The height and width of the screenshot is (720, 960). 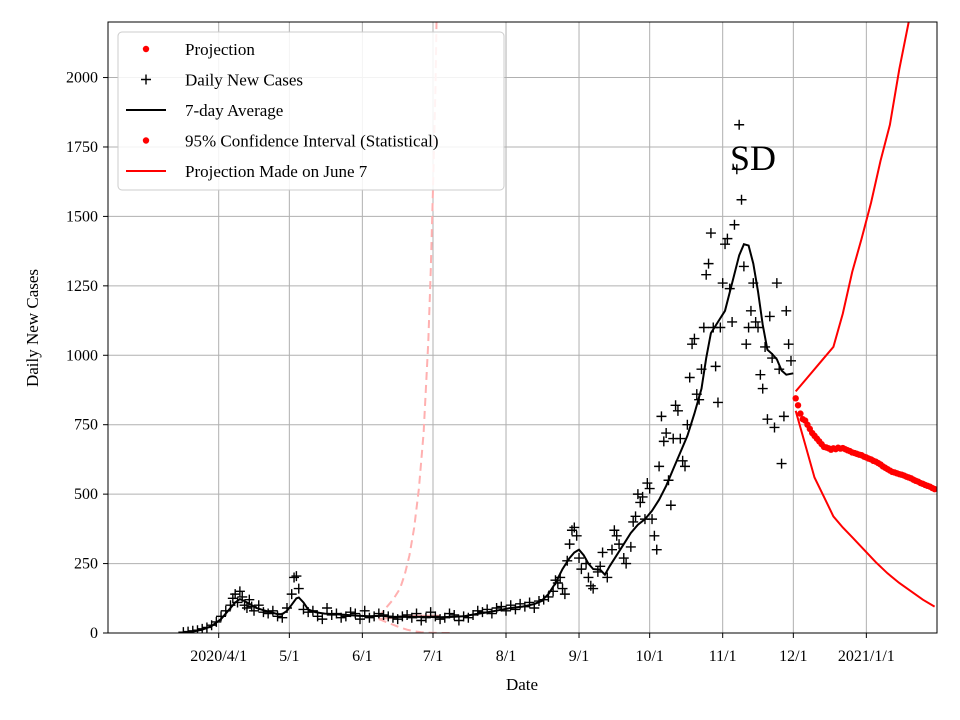 I want to click on x-tick-label: 6/1, so click(x=362, y=656).